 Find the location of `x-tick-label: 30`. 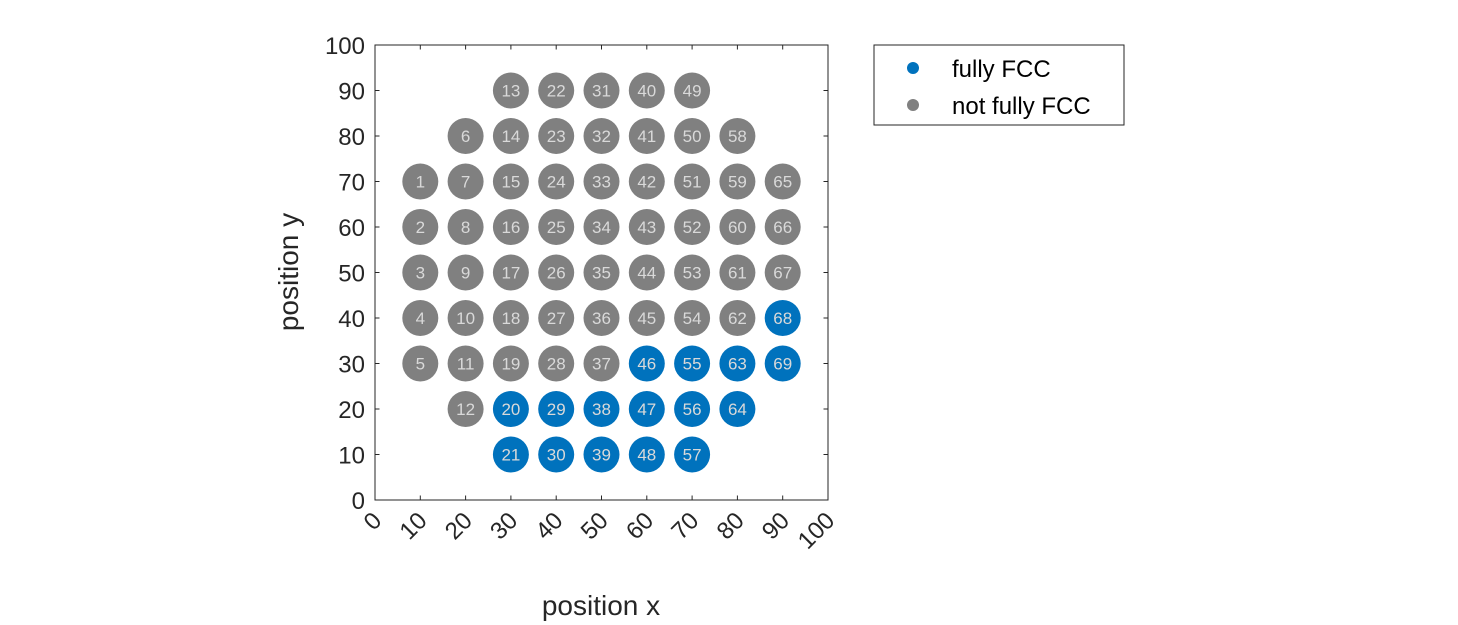

x-tick-label: 30 is located at coordinates (504, 526).